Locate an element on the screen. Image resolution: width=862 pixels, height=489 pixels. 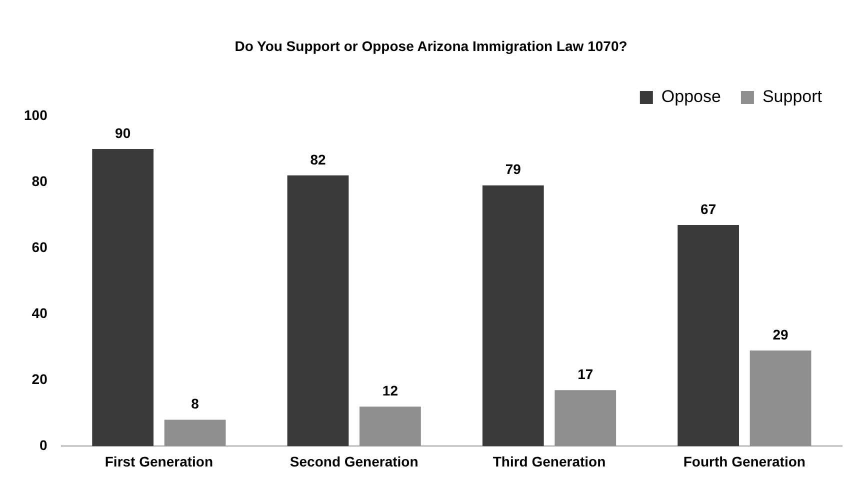
data-label: 67 is located at coordinates (708, 208).